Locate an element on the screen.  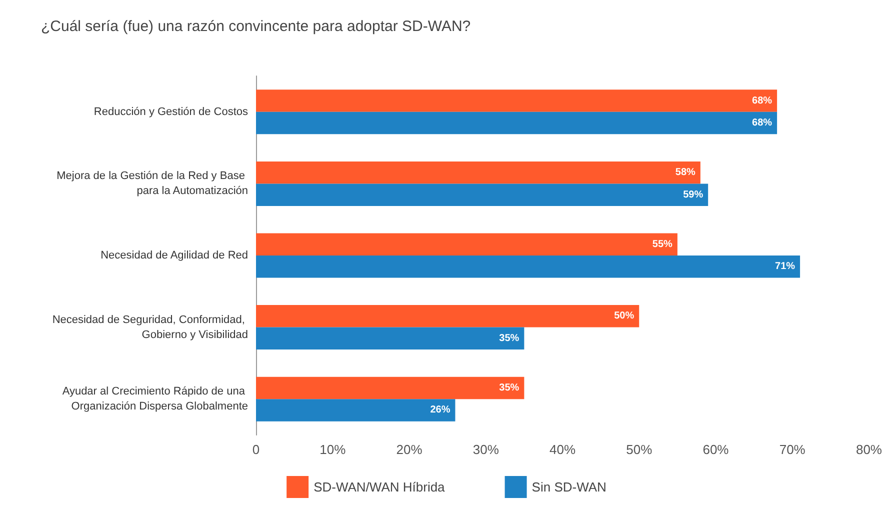
x-tick-label: 70% is located at coordinates (792, 449).